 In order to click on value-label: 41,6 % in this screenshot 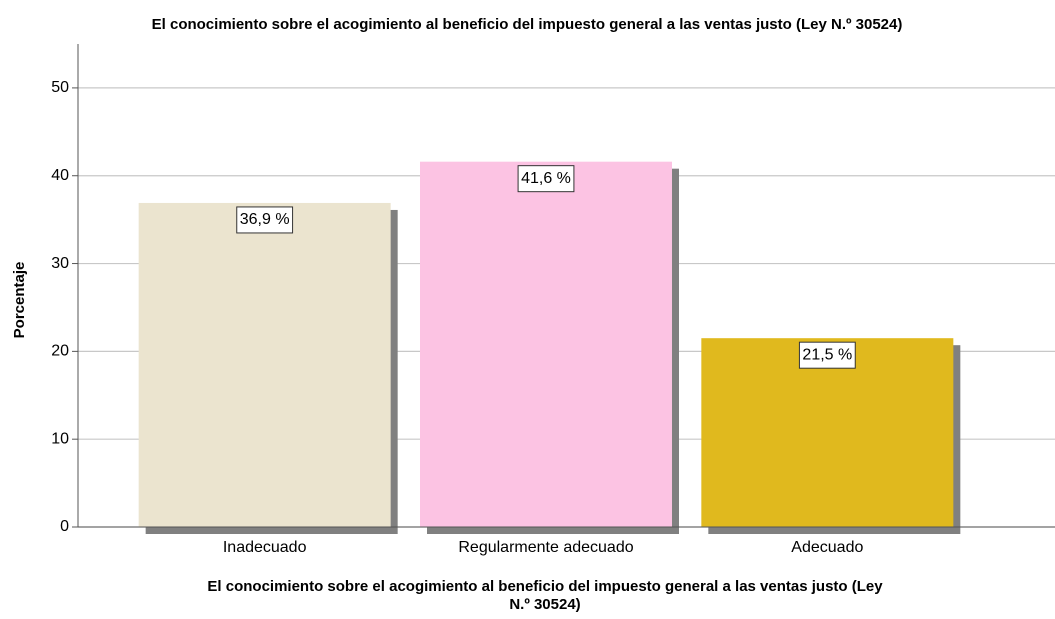, I will do `click(546, 178)`.